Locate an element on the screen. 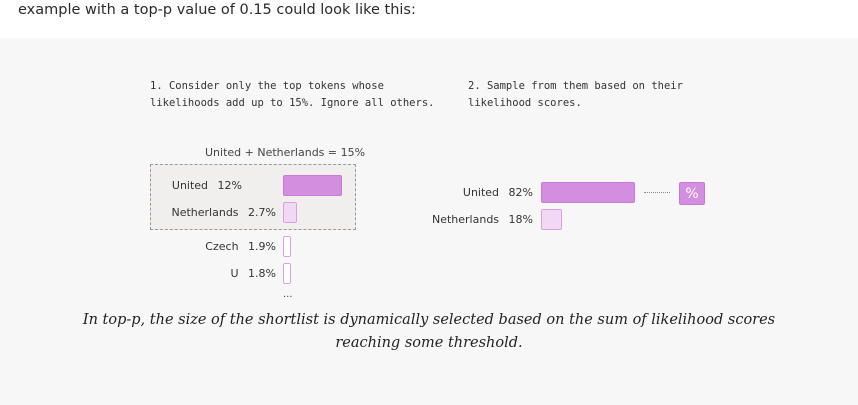  step1-line1: 1. Consider only the top tokens whose is located at coordinates (267, 86).